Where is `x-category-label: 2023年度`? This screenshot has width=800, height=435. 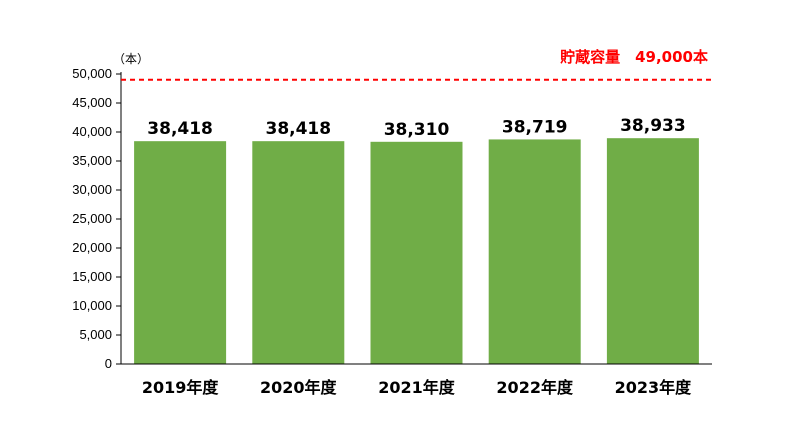
x-category-label: 2023年度 is located at coordinates (654, 387).